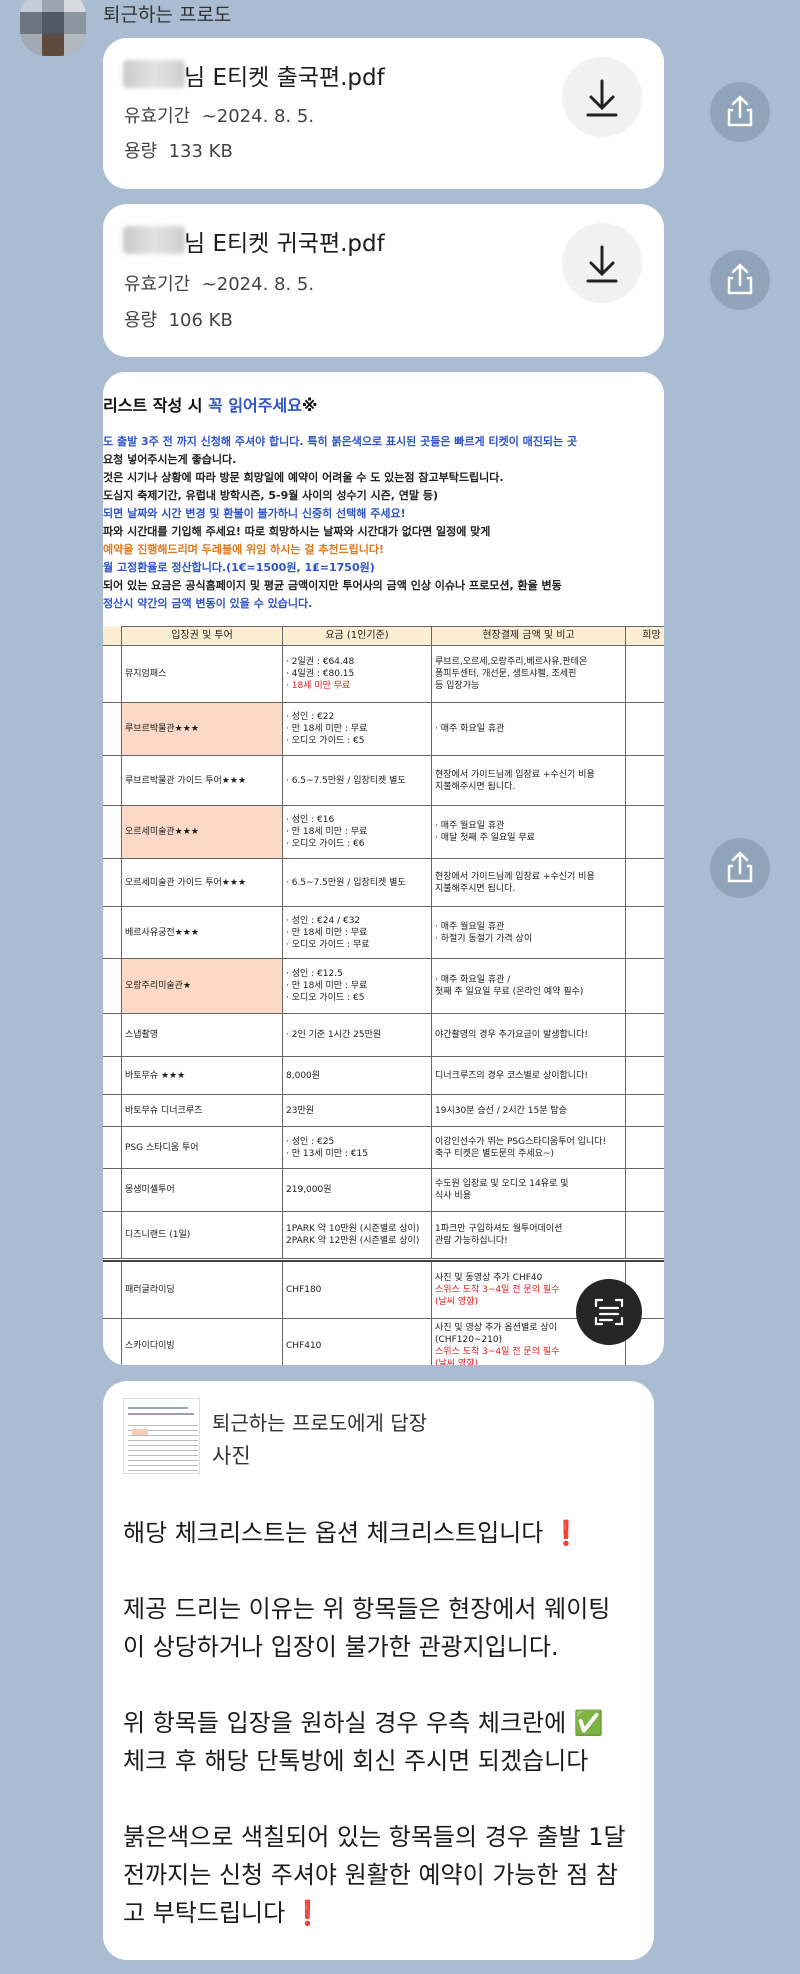 This screenshot has height=1974, width=800. Describe the element at coordinates (202, 1076) in the screenshot. I see `row-name: 바토무슈 ★★★` at that location.